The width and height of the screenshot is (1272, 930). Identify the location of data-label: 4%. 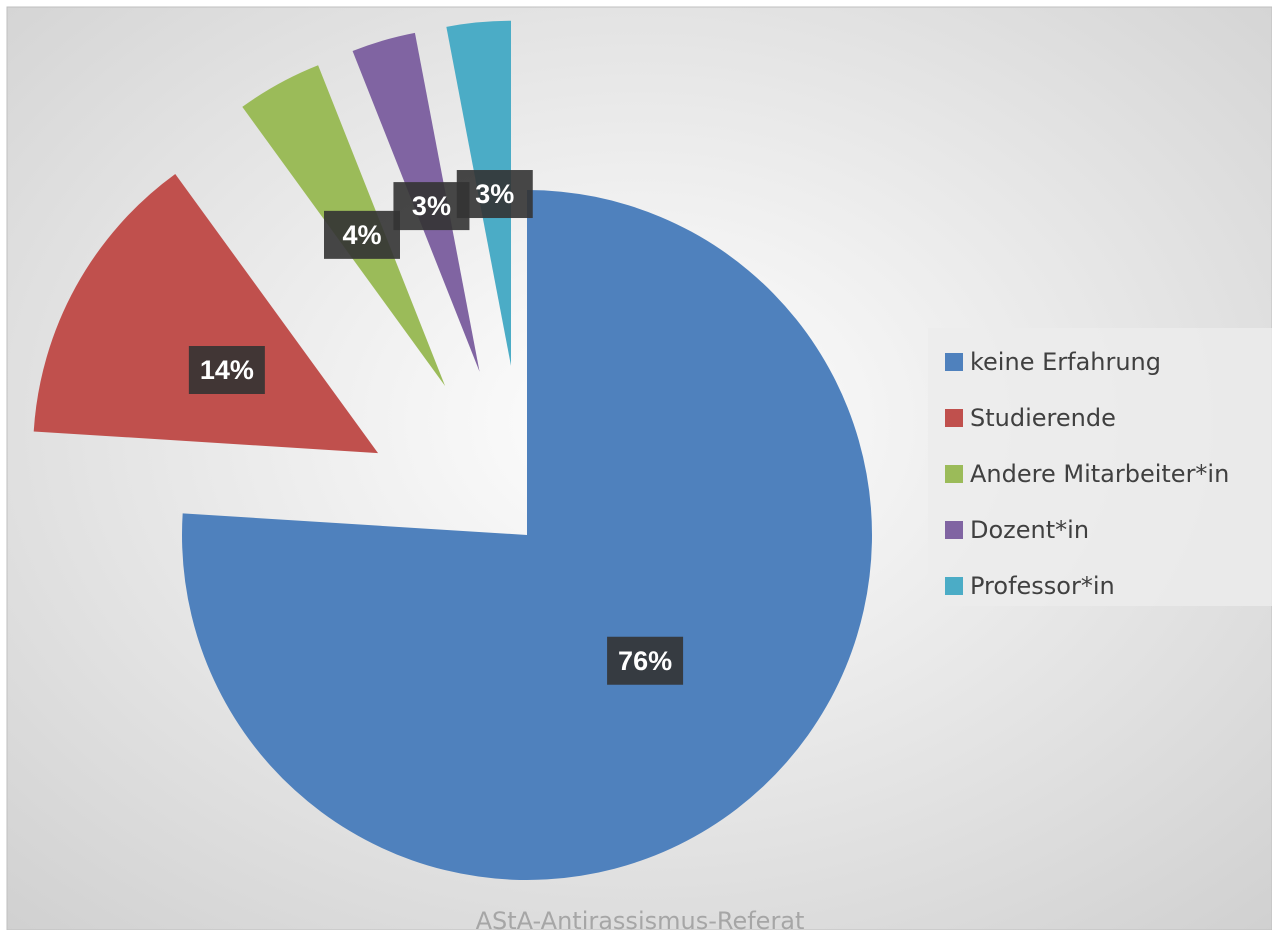
(361, 235).